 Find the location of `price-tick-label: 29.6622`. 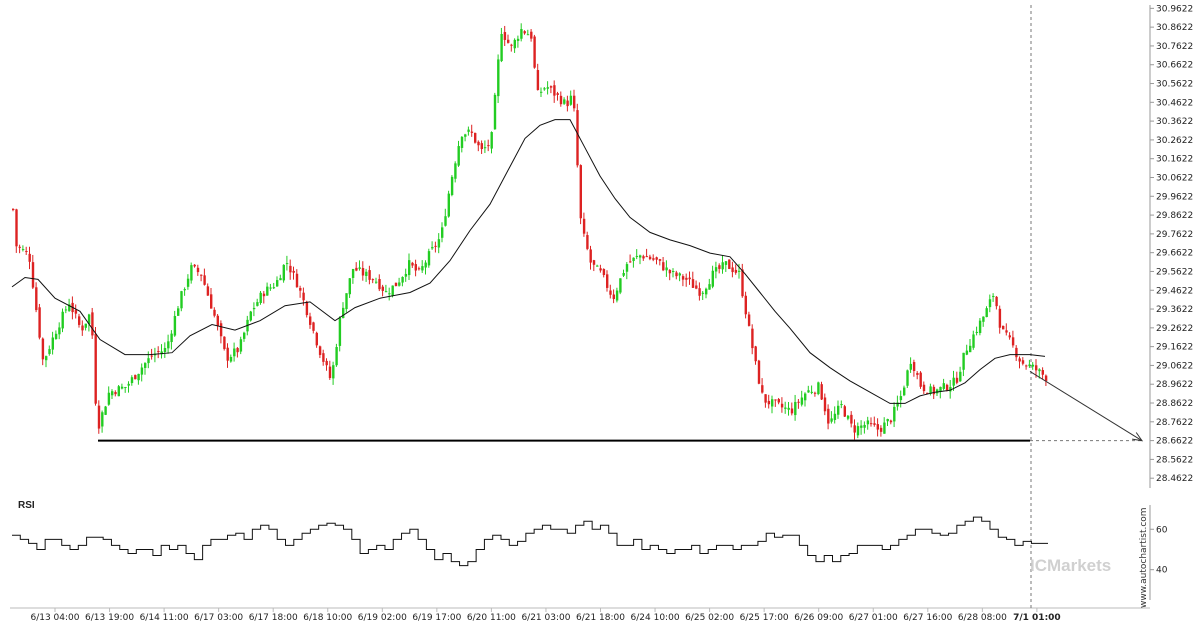

price-tick-label: 29.6622 is located at coordinates (1174, 254).